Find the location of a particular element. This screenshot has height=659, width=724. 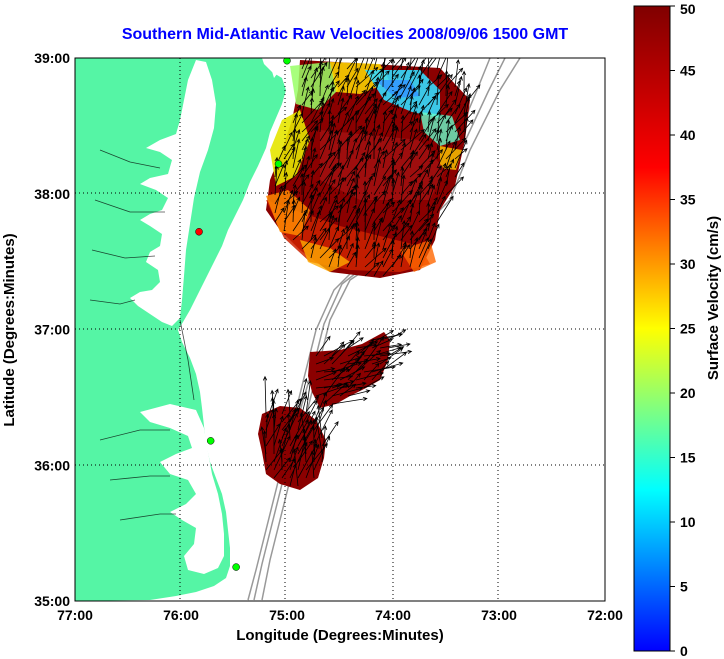

x-axis-label: Longitude (Degrees:Minutes) is located at coordinates (340, 635).